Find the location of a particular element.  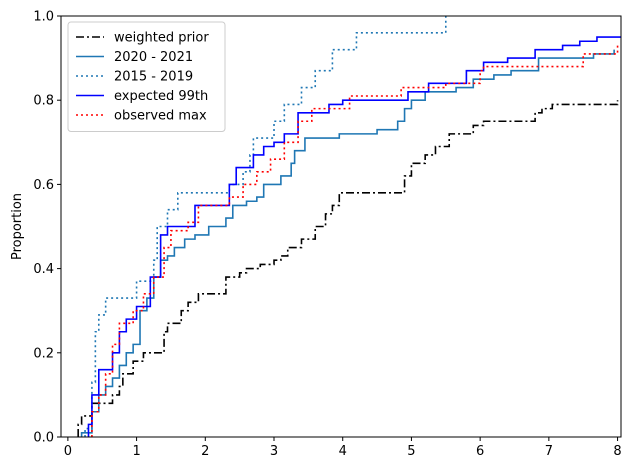

y-tick-label: 0.0 is located at coordinates (43, 438).